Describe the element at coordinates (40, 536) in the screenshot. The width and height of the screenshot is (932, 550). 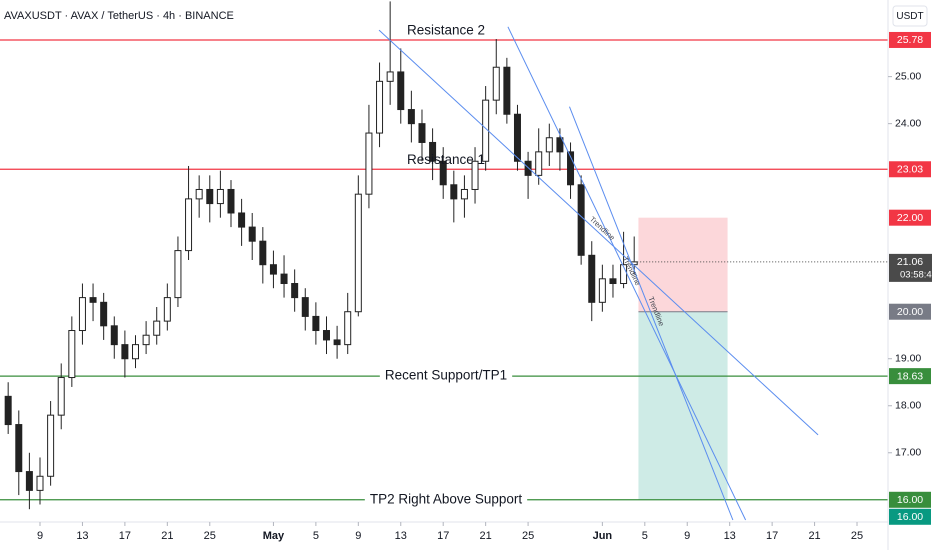
I see `x-tick-label: 9` at that location.